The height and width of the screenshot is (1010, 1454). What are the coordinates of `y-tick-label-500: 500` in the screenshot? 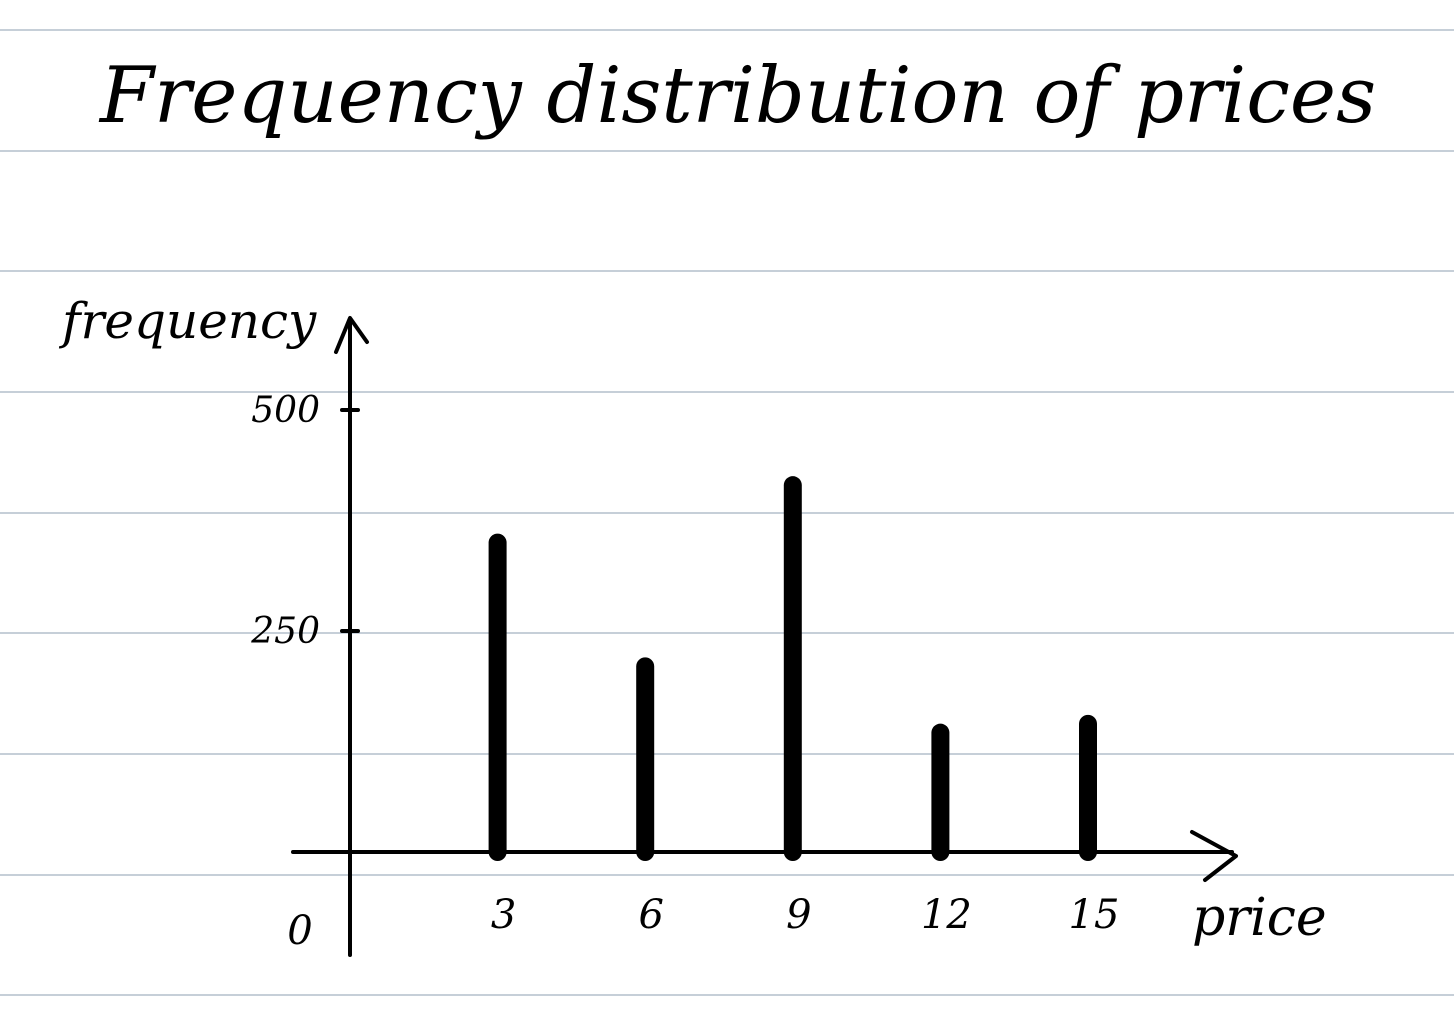 It's located at (285, 410).